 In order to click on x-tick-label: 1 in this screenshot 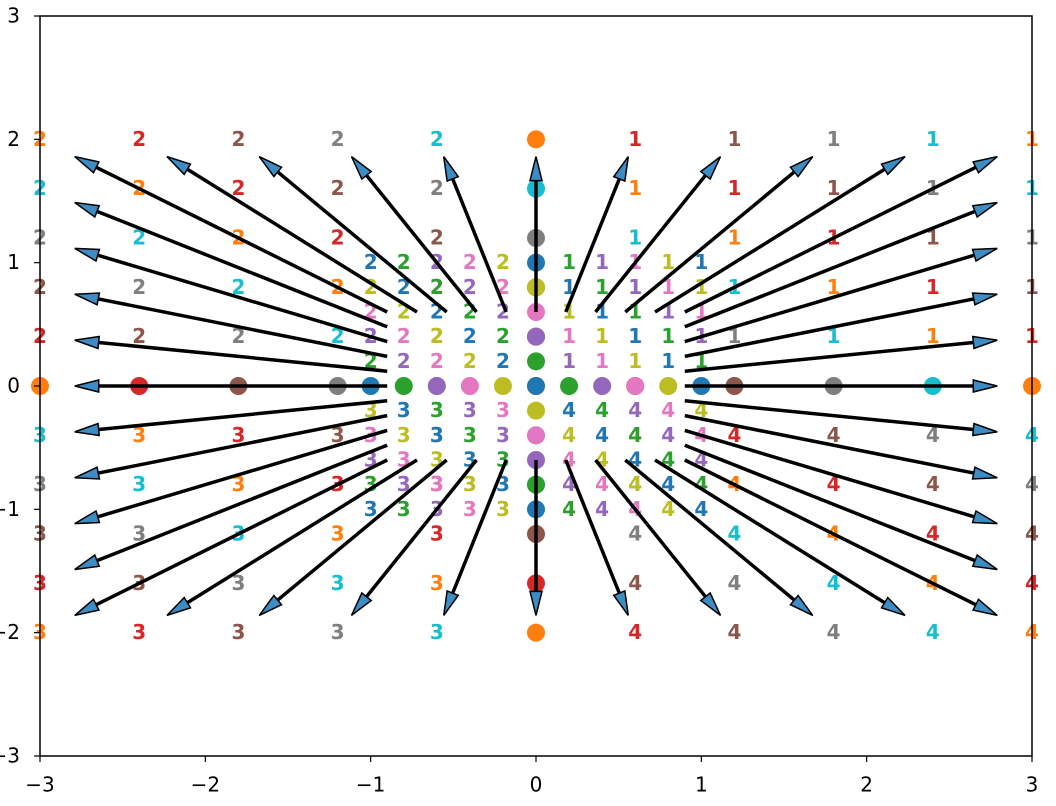, I will do `click(701, 785)`.